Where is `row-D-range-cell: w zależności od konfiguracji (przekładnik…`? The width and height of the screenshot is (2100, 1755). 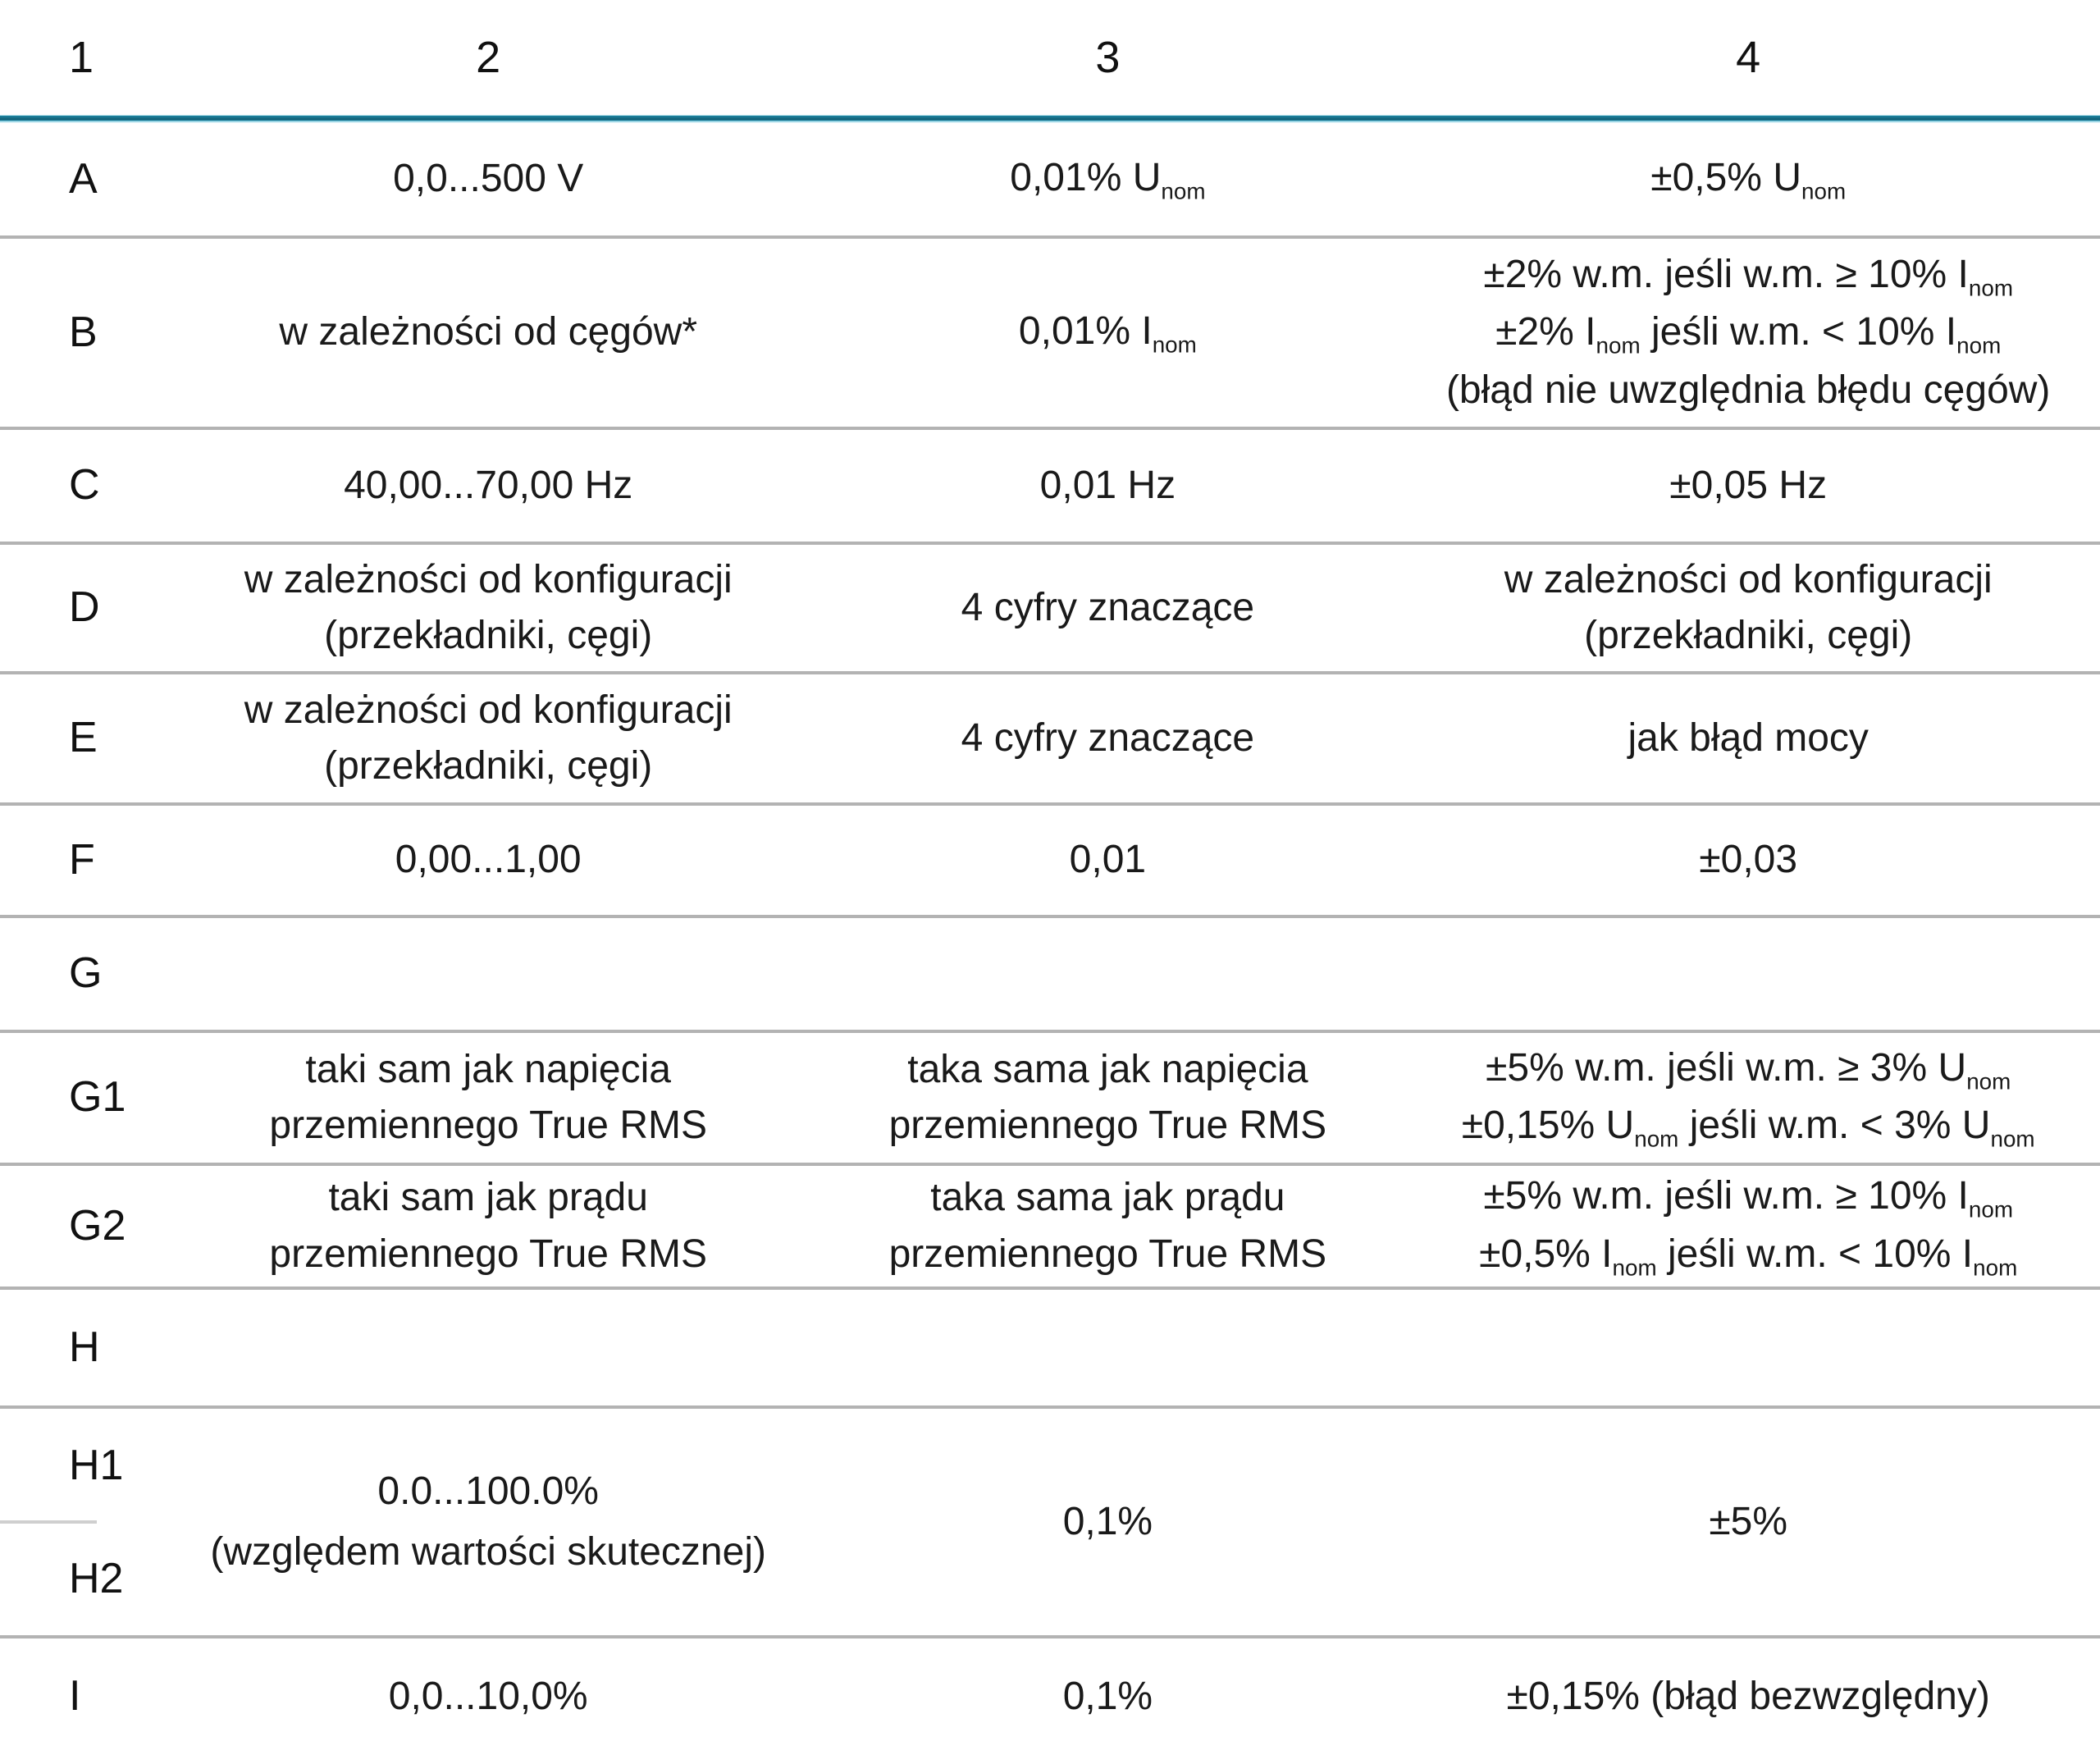
row-D-range-cell: w zależności od konfiguracji (przekładnik… is located at coordinates (489, 607).